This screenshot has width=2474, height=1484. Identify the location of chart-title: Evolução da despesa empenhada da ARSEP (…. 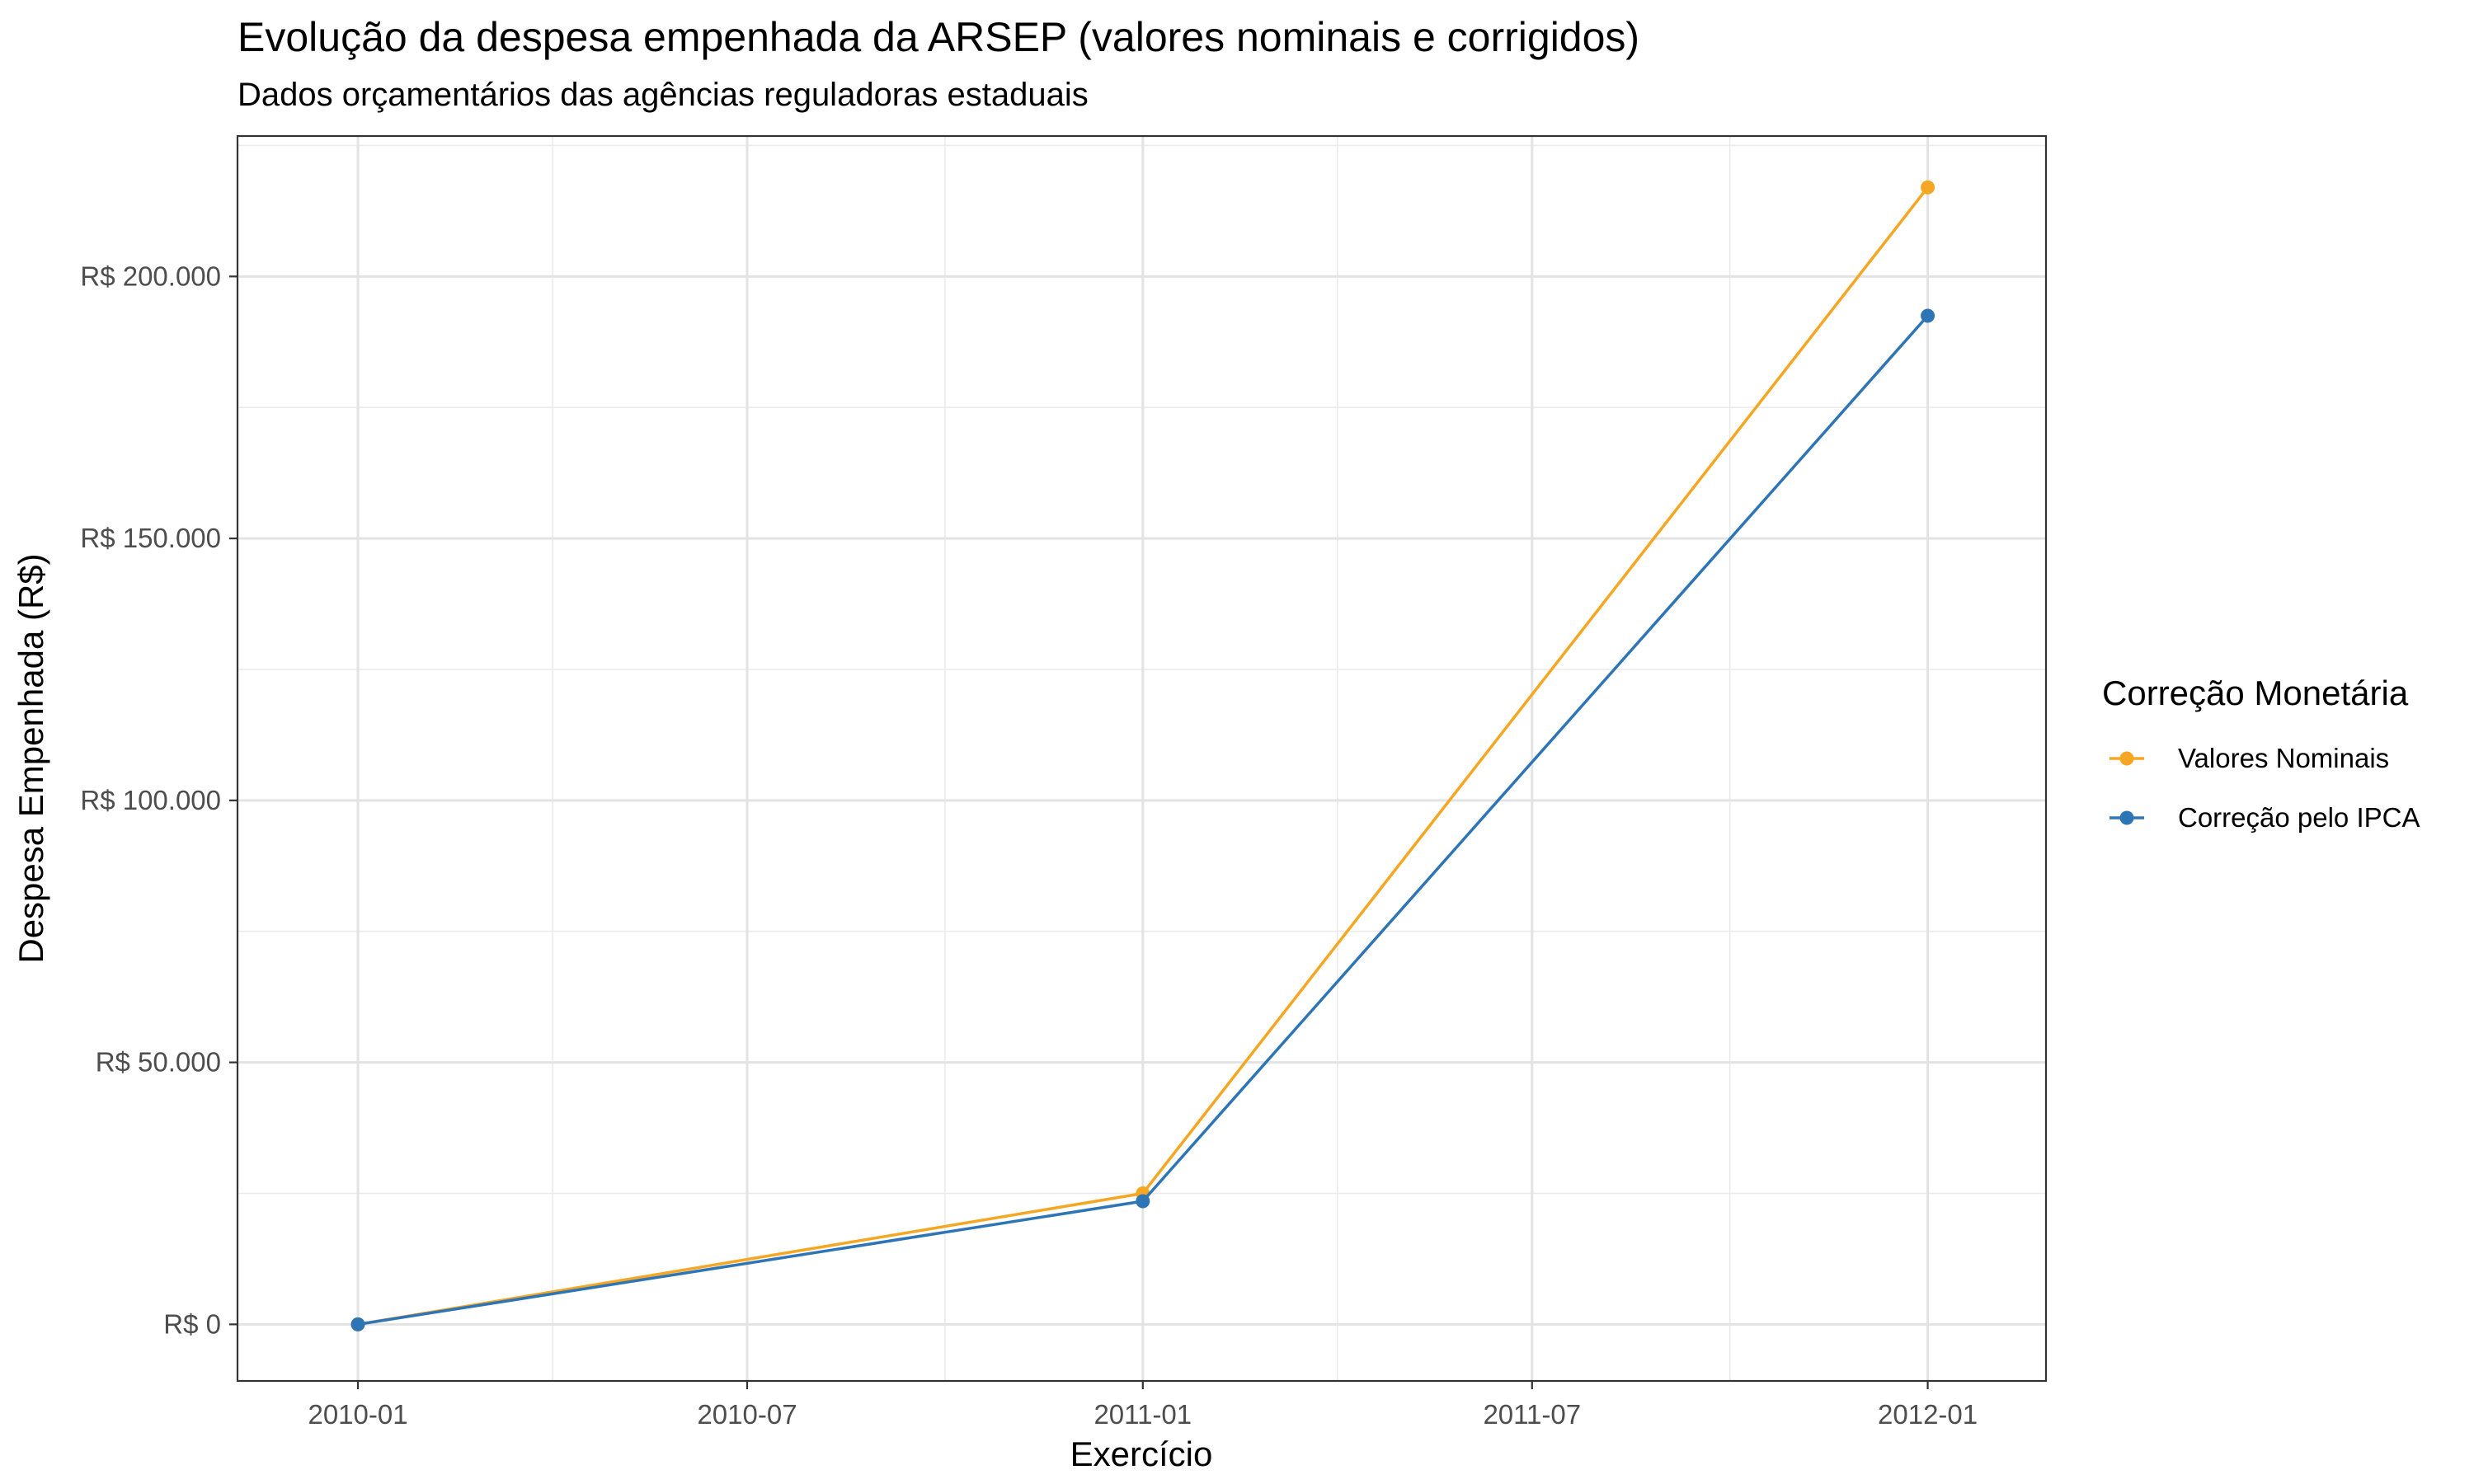
(938, 37).